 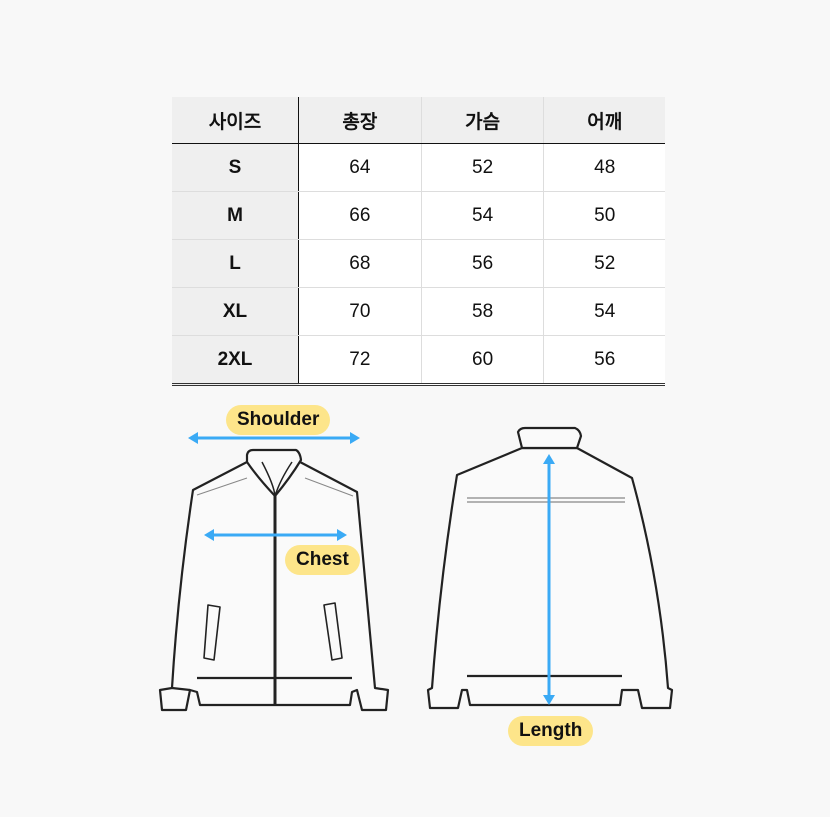 What do you see at coordinates (604, 167) in the screenshot?
I see `shoulder-cell: 48` at bounding box center [604, 167].